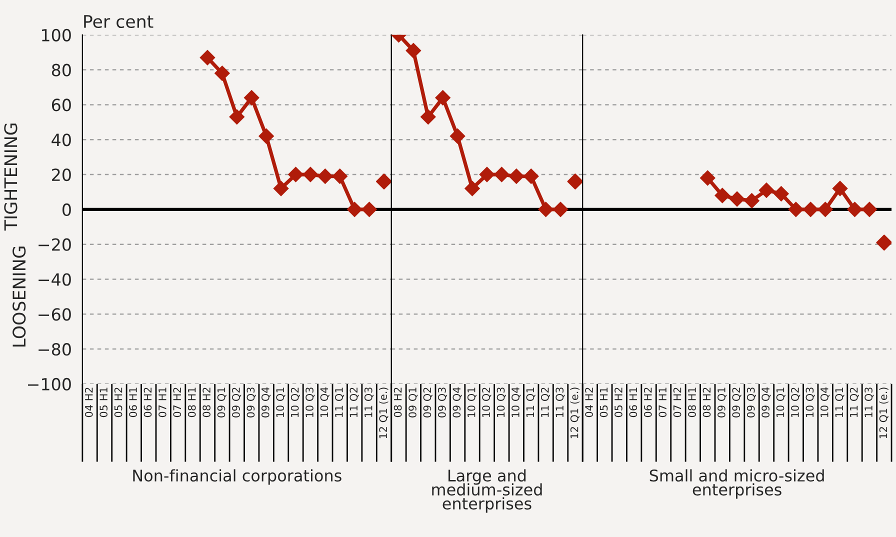  I want to click on x-tick-label: 04 H2, so click(589, 403).